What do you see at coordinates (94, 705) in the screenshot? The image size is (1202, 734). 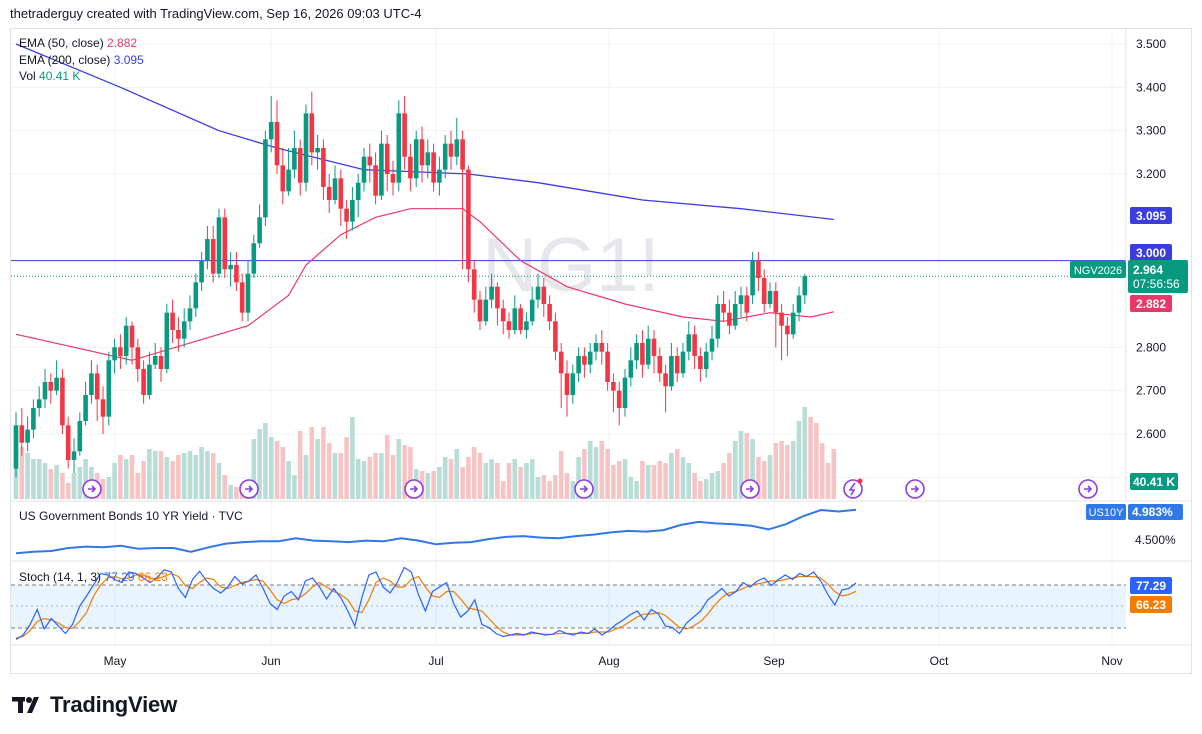 I see `tradingview-logo: TradingView` at bounding box center [94, 705].